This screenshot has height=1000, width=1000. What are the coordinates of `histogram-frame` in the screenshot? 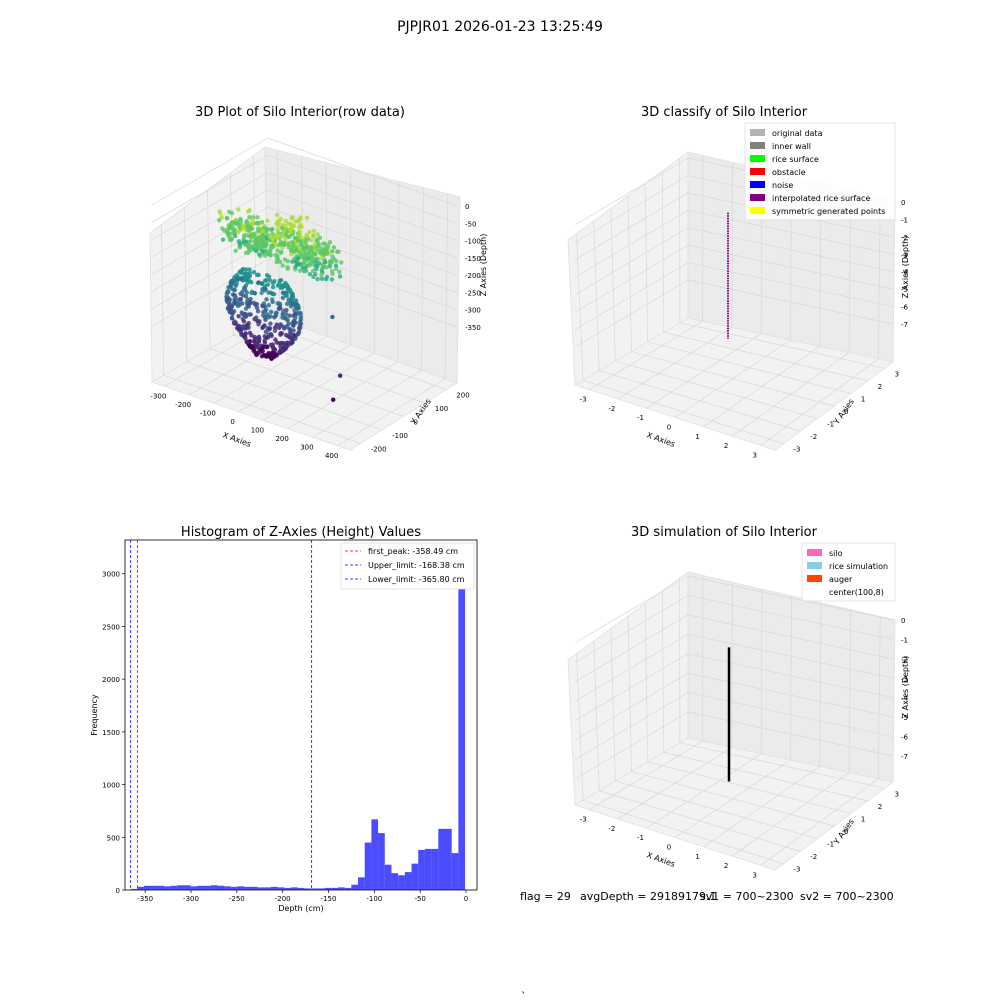 It's located at (301, 715).